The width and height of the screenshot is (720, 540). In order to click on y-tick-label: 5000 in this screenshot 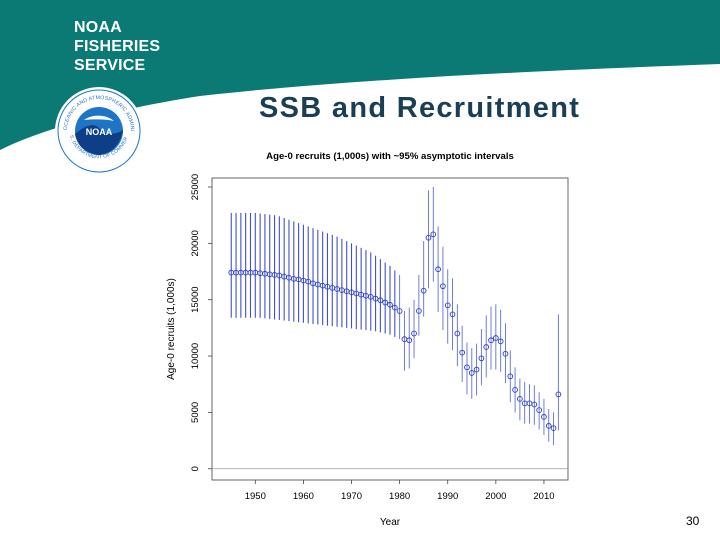, I will do `click(195, 412)`.